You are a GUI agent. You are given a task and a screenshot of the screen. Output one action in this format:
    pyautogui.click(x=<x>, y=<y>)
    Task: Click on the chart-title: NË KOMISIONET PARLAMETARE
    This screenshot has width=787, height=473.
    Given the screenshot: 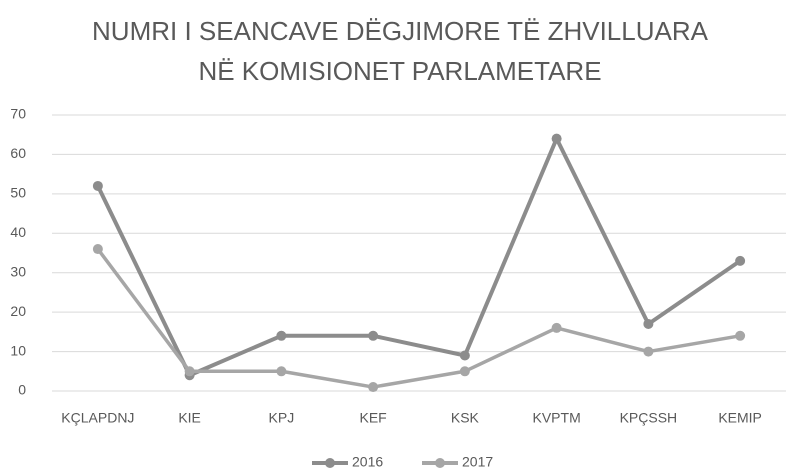 What is the action you would take?
    pyautogui.click(x=399, y=71)
    